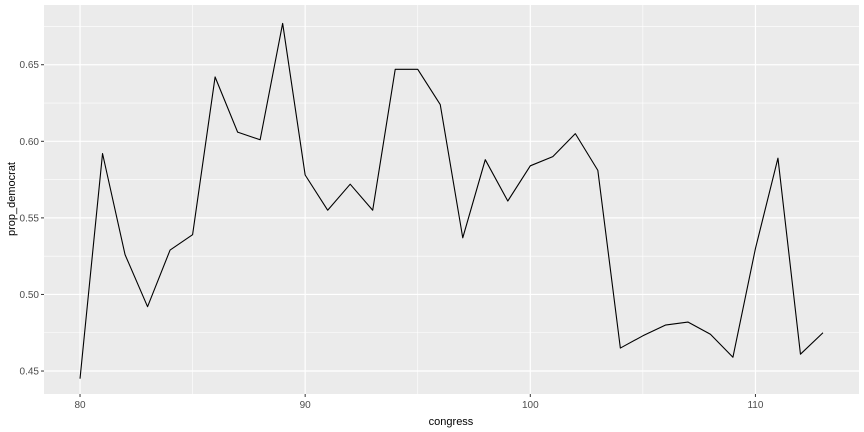  I want to click on y-tick-labels: 0.45 0.50 0.55 0.60 0.65, so click(30, 218).